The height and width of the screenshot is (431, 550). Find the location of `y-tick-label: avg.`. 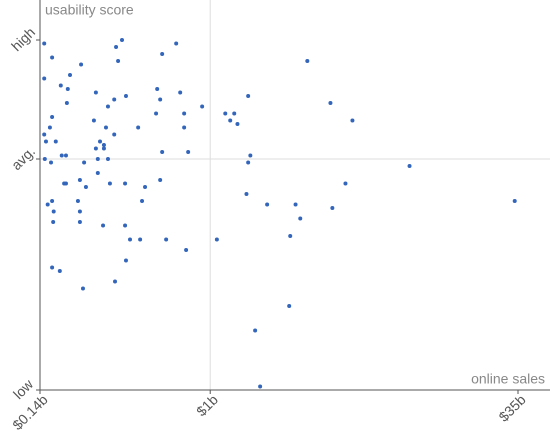

y-tick-label: avg. is located at coordinates (23, 158).